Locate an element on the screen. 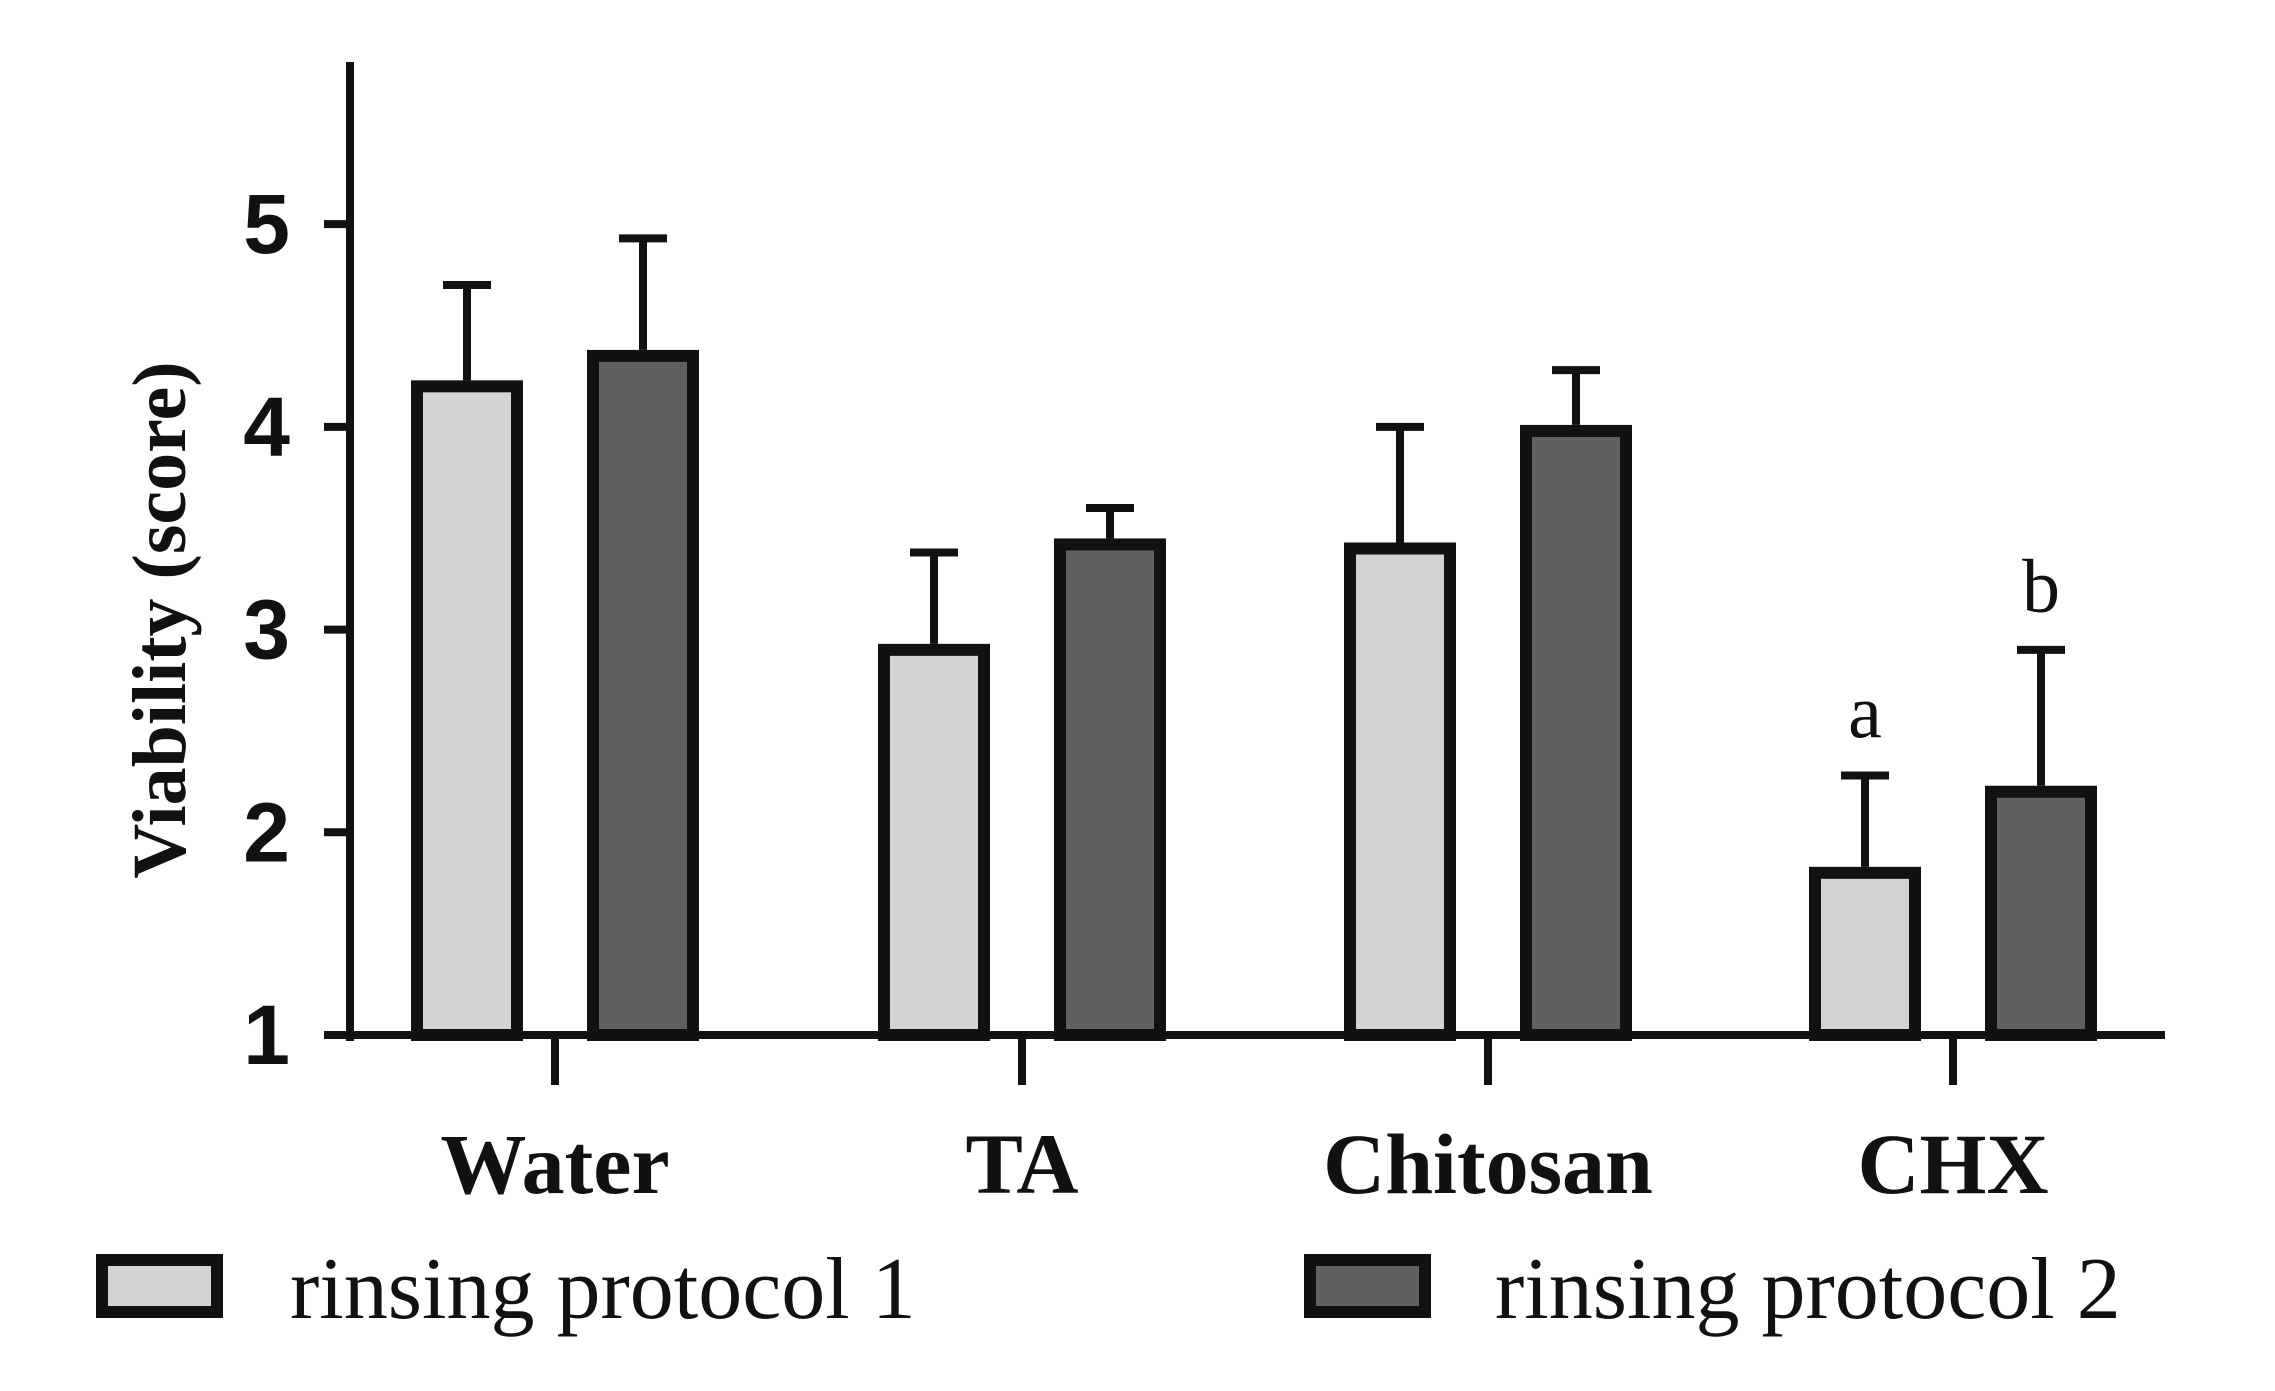  legend-label-protocol-2: rinsing protocol 2 is located at coordinates (1808, 1289).